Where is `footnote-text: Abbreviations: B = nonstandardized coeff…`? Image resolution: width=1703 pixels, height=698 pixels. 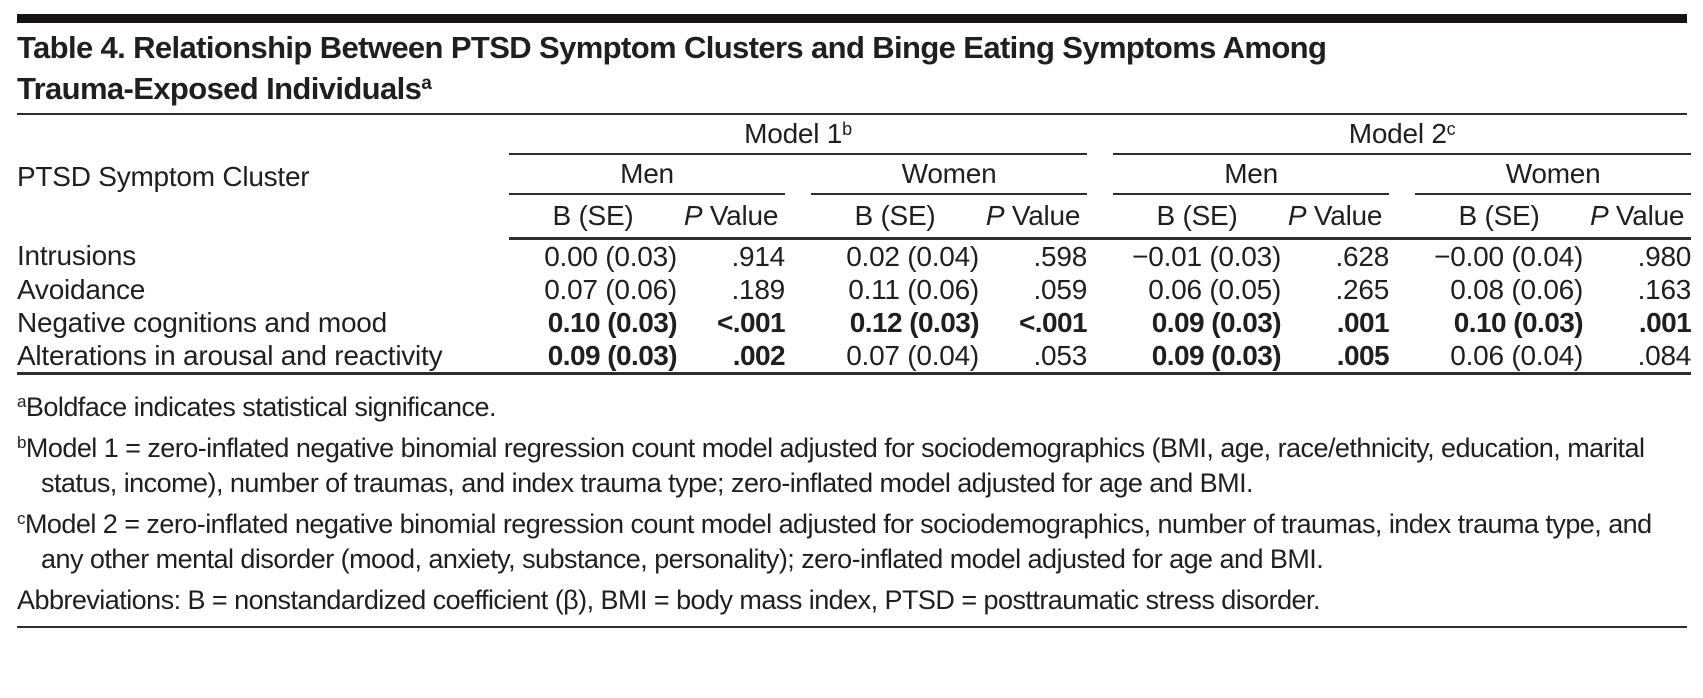 footnote-text: Abbreviations: B = nonstandardized coeff… is located at coordinates (668, 600).